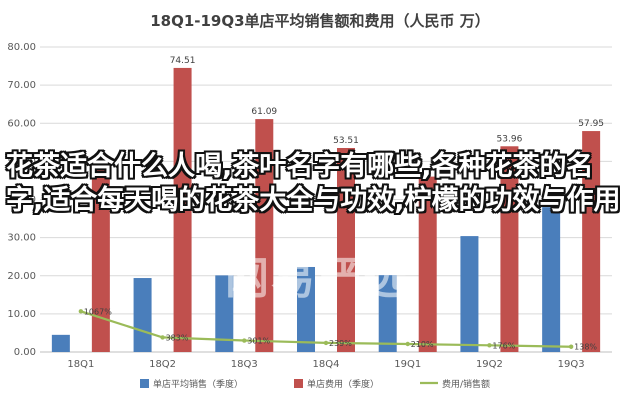 The height and width of the screenshot is (405, 640). I want to click on data-label-cost: 47.63, so click(101, 163).